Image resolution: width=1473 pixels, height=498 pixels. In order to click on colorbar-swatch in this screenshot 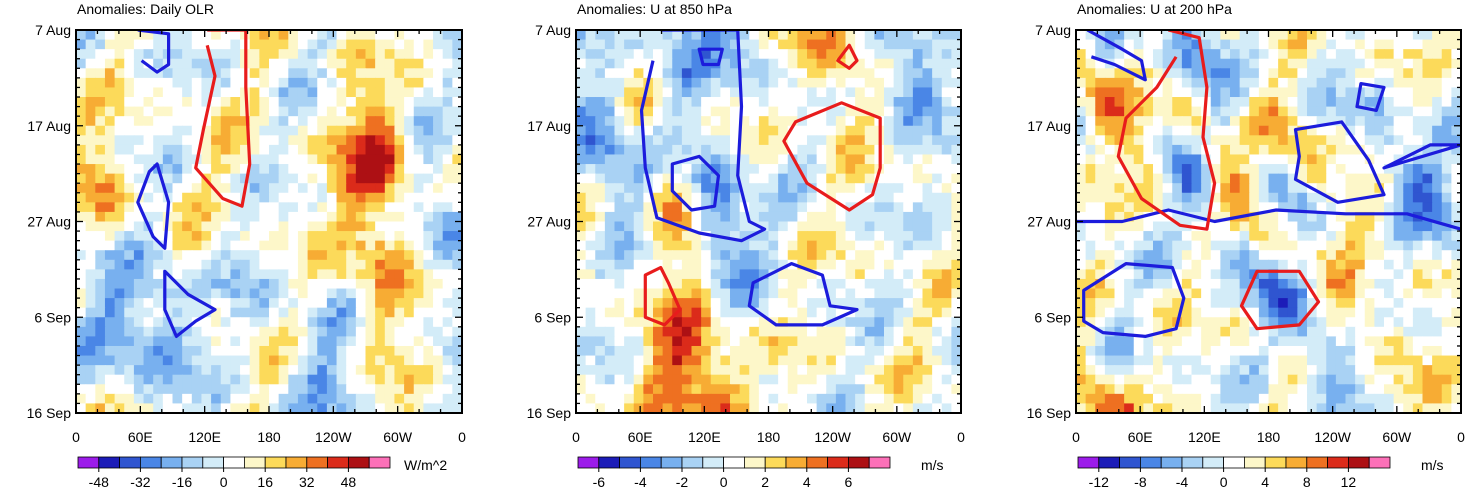, I will do `click(192, 462)`.